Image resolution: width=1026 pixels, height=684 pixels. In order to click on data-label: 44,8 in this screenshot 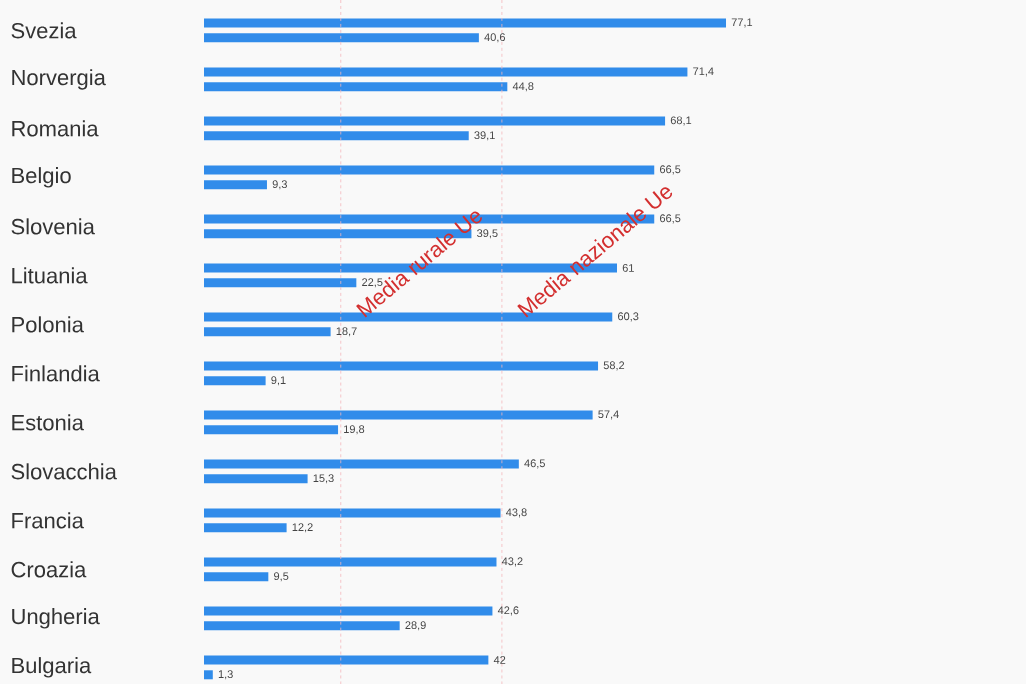, I will do `click(523, 87)`.